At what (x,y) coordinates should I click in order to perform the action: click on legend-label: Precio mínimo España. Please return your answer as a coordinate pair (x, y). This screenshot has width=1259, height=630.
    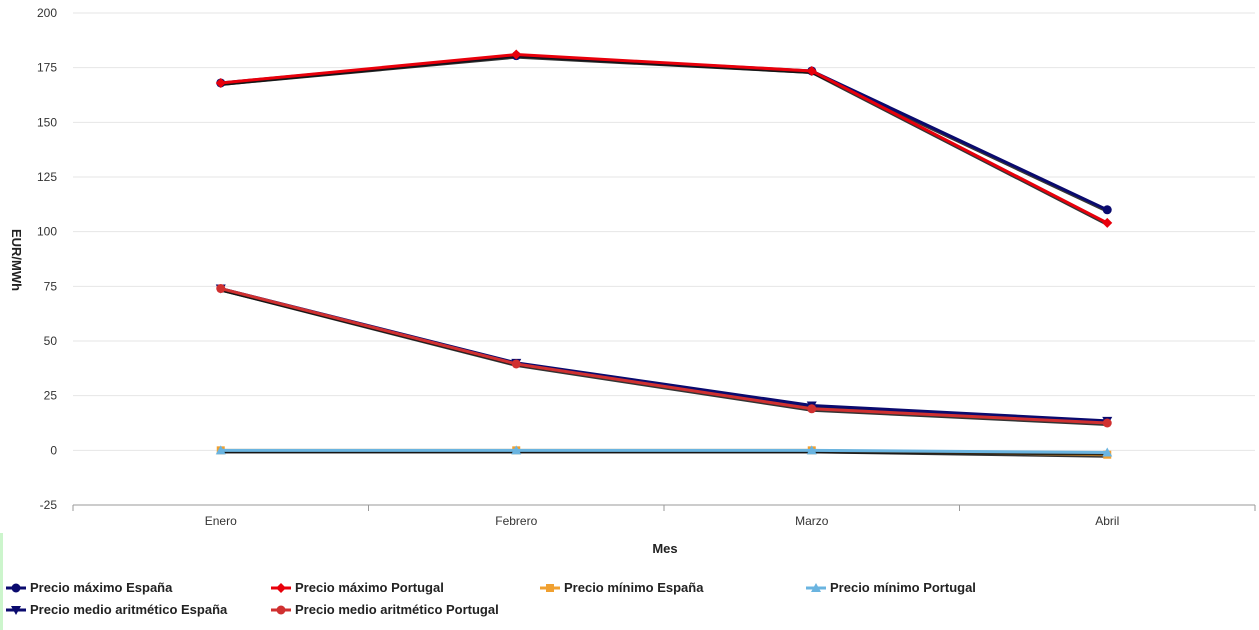
    Looking at the image, I should click on (634, 587).